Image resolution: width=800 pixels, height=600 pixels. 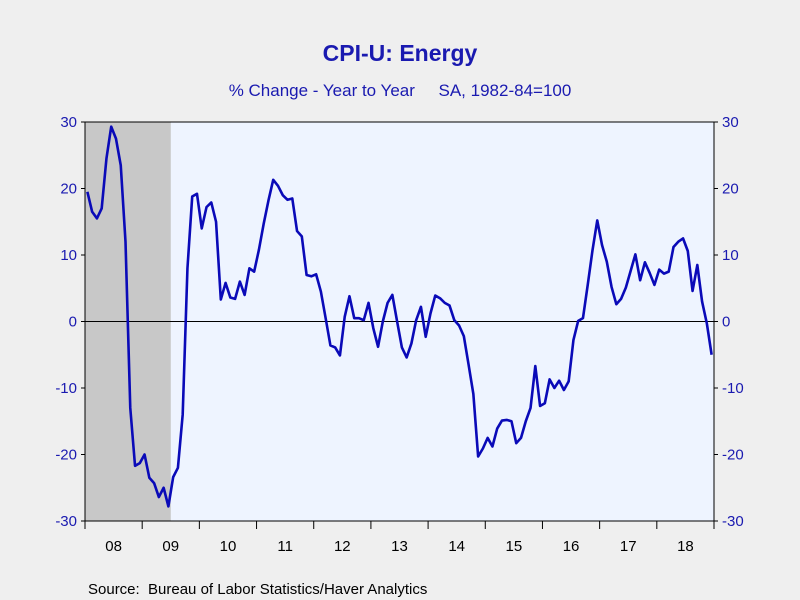 What do you see at coordinates (733, 455) in the screenshot?
I see `y-tick-label-right: -20` at bounding box center [733, 455].